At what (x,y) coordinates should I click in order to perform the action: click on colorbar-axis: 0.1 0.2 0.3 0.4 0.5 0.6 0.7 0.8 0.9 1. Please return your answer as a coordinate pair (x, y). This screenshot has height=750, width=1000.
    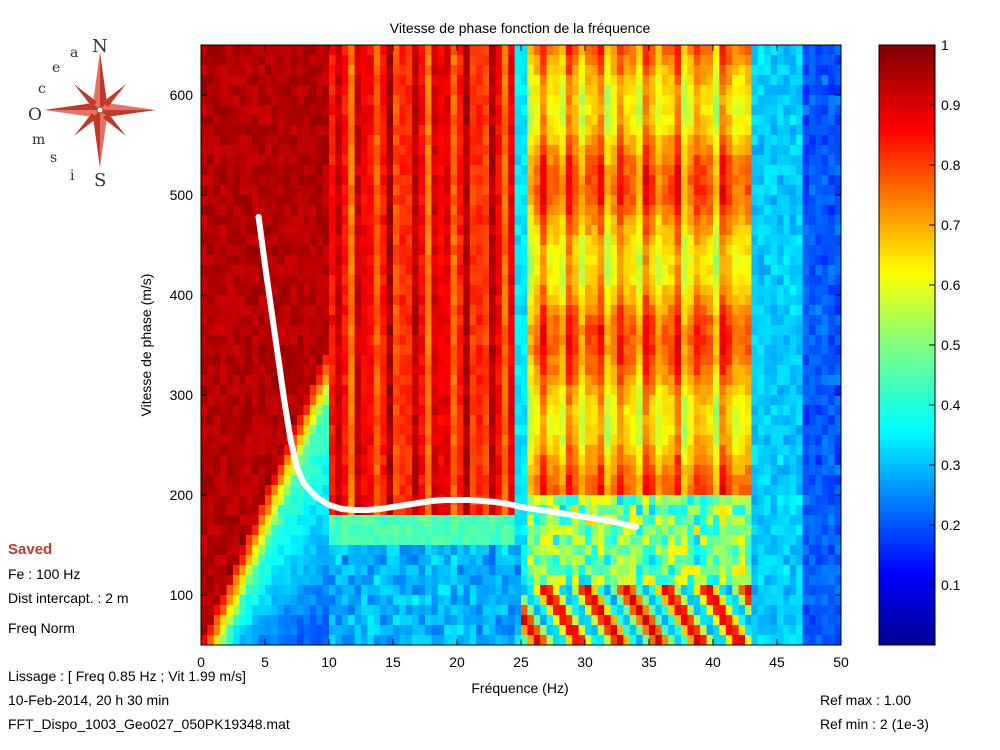
    Looking at the image, I should click on (945, 315).